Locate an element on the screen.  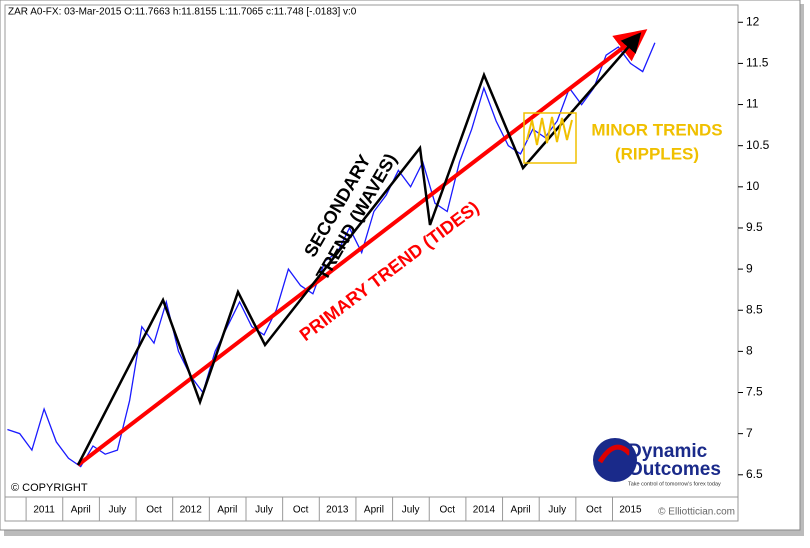
y-tick-label: 10.5 is located at coordinates (758, 145).